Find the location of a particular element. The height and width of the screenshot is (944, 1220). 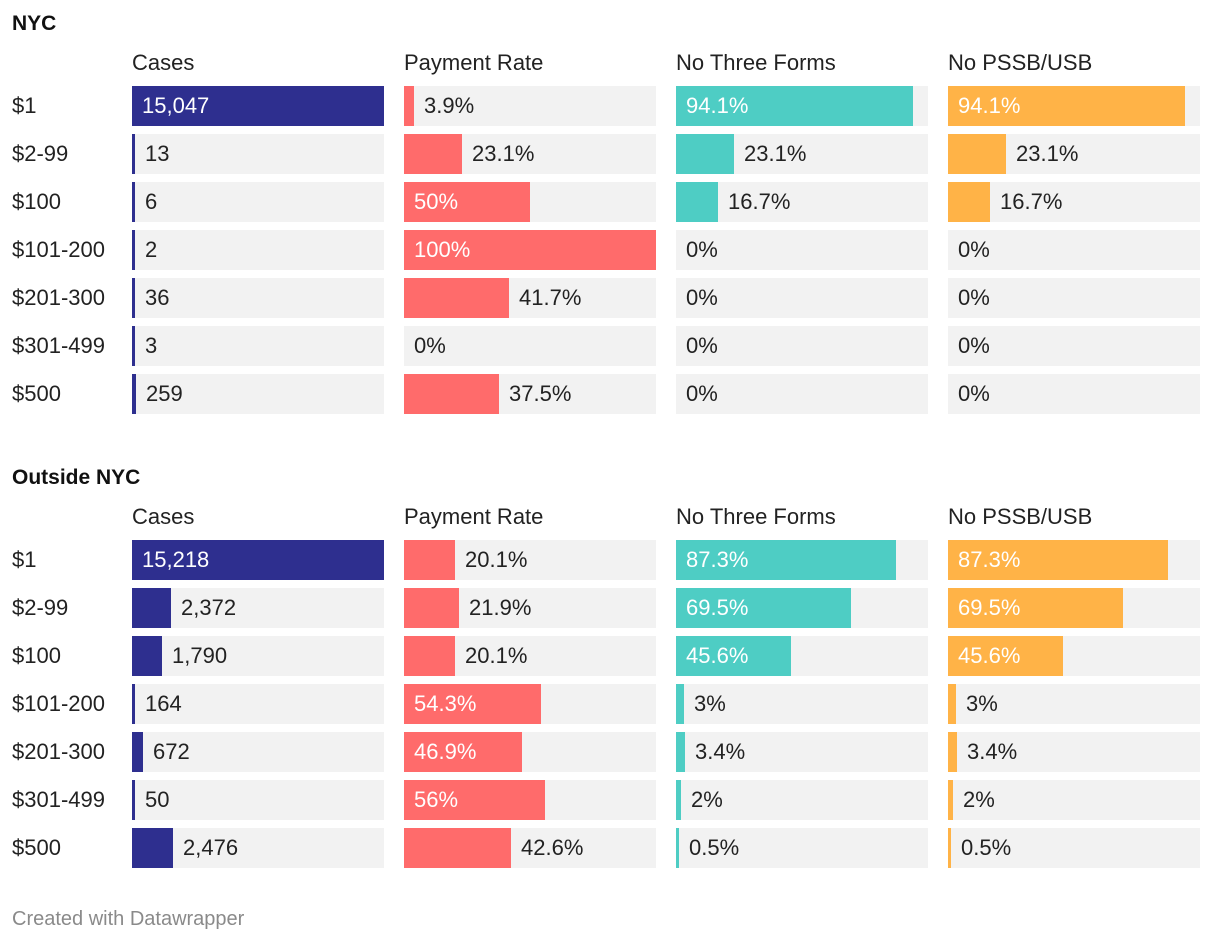

bar-cell: 50% is located at coordinates (530, 202).